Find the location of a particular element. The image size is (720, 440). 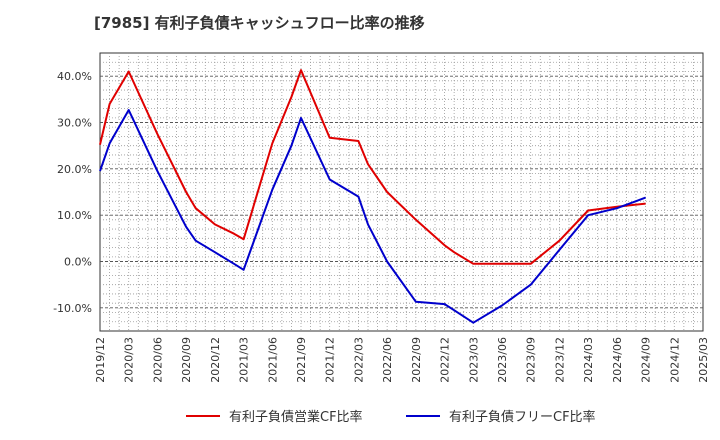

legend: 有利子負債営業CF比率 有利子負債フリーCF比率 is located at coordinates (391, 417).